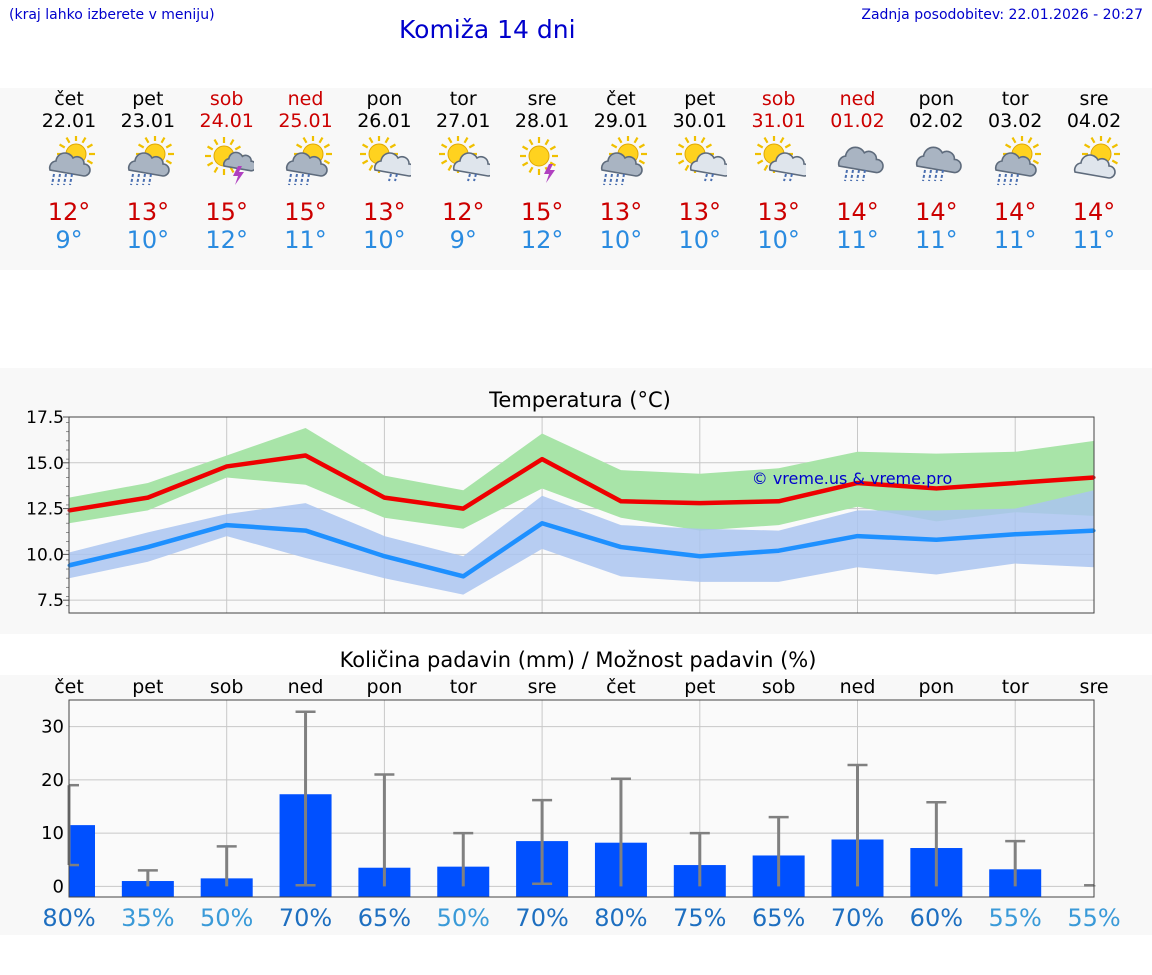 The height and width of the screenshot is (975, 1152). What do you see at coordinates (699, 918) in the screenshot?
I see `precip-probability: 75%` at bounding box center [699, 918].